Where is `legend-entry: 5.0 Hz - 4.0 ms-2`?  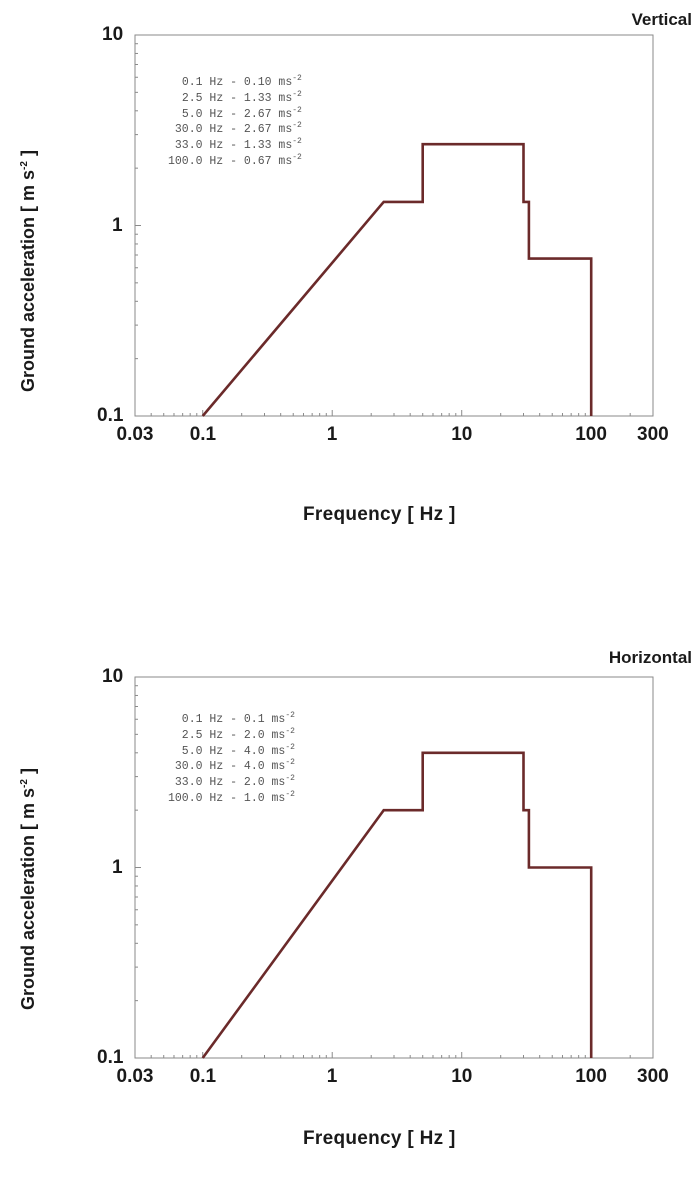 legend-entry: 5.0 Hz - 4.0 ms-2 is located at coordinates (238, 750).